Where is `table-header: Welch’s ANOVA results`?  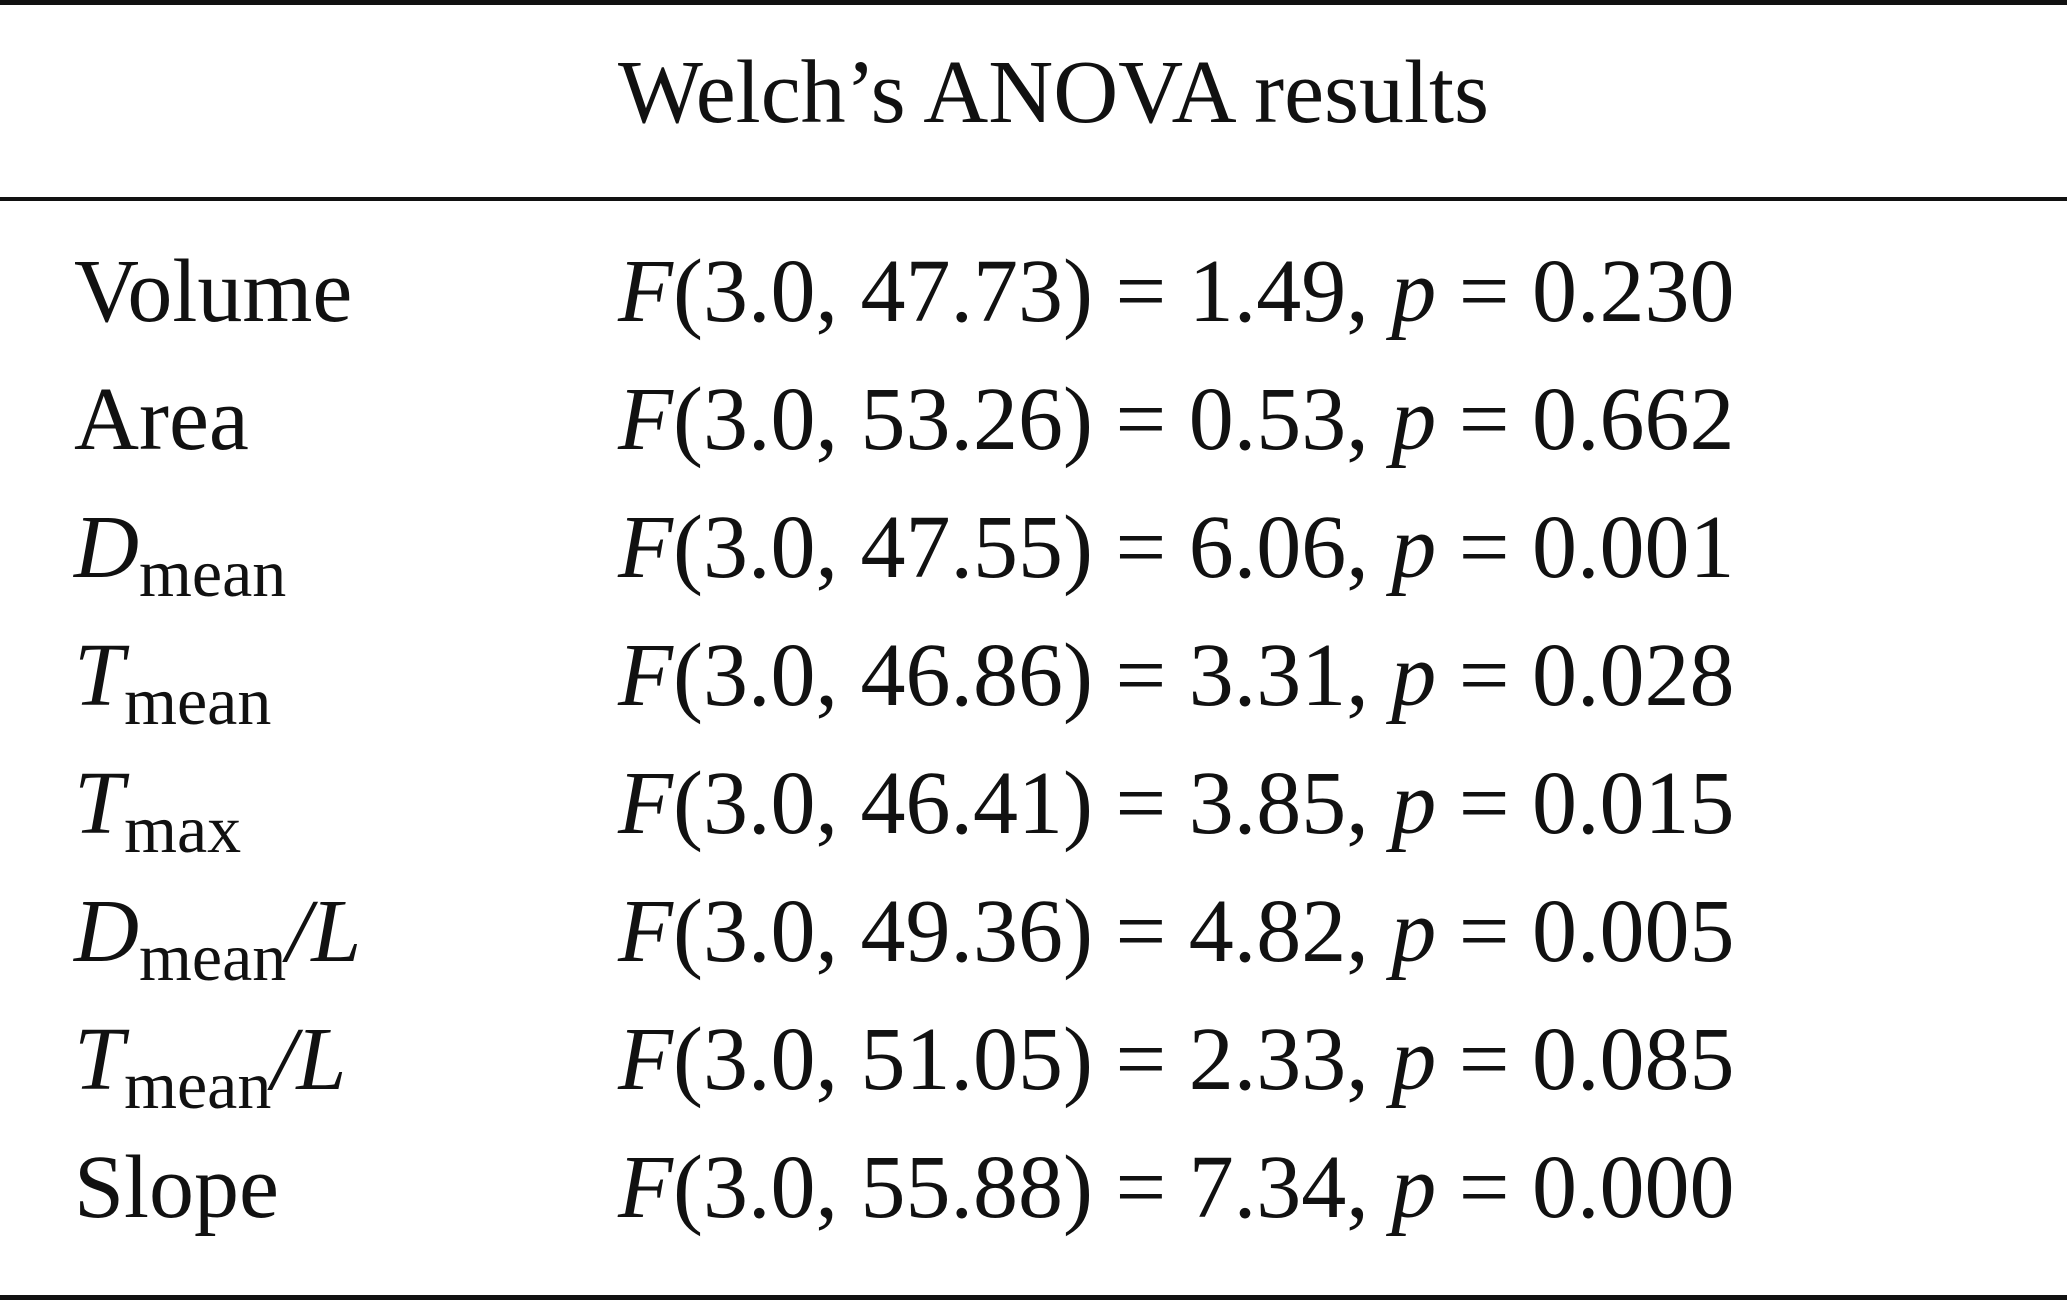
table-header: Welch’s ANOVA results is located at coordinates (1033, 93).